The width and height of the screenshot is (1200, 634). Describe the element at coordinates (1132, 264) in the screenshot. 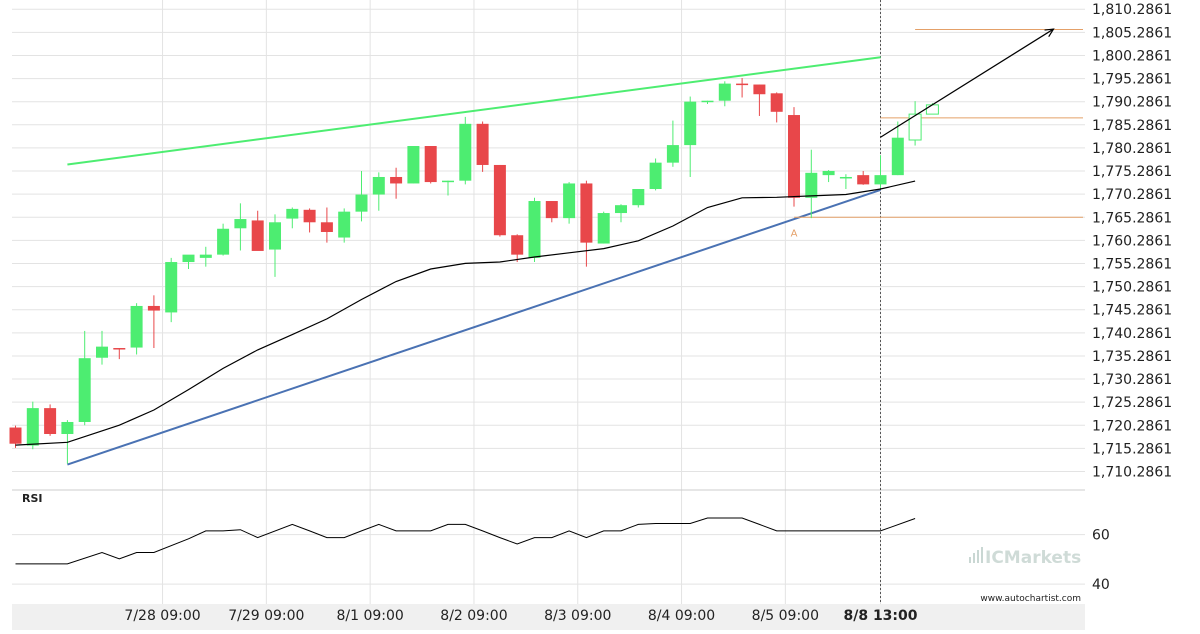

I see `price-tick-label: 1,755.2861` at that location.